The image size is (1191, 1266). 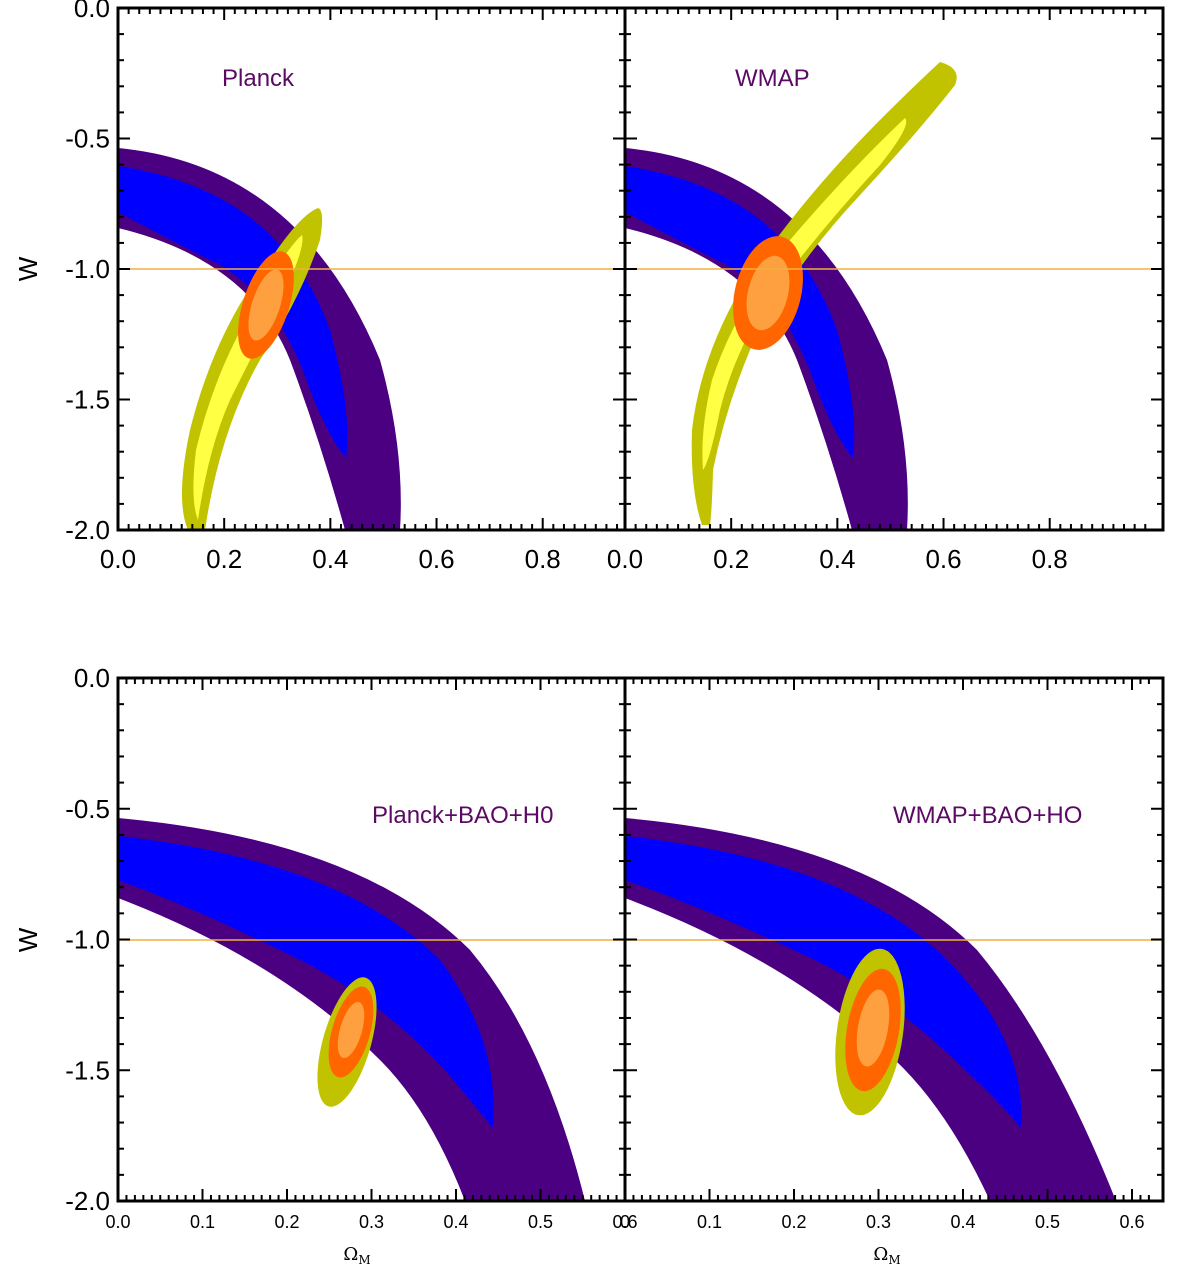 I want to click on panel-label-wmap-bao-h0: WMAP+BAO+HO, so click(x=987, y=815).